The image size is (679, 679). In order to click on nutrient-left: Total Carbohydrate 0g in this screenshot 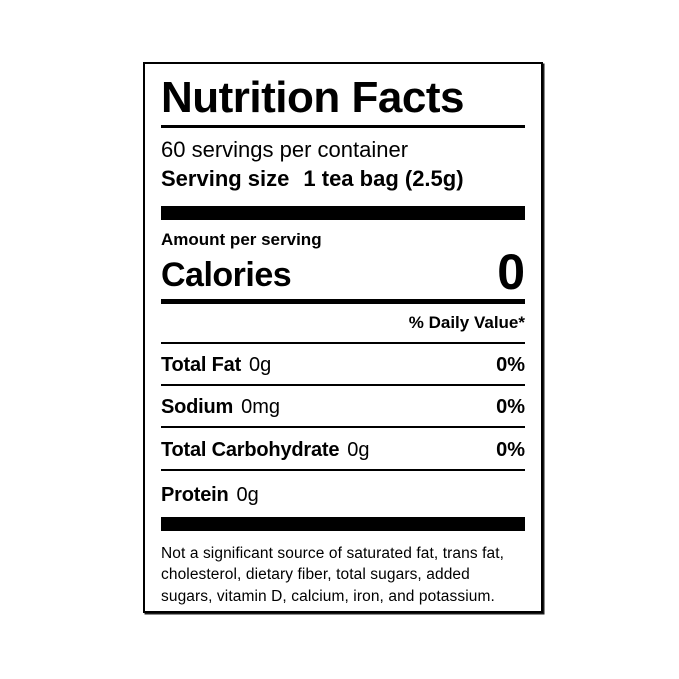, I will do `click(265, 450)`.